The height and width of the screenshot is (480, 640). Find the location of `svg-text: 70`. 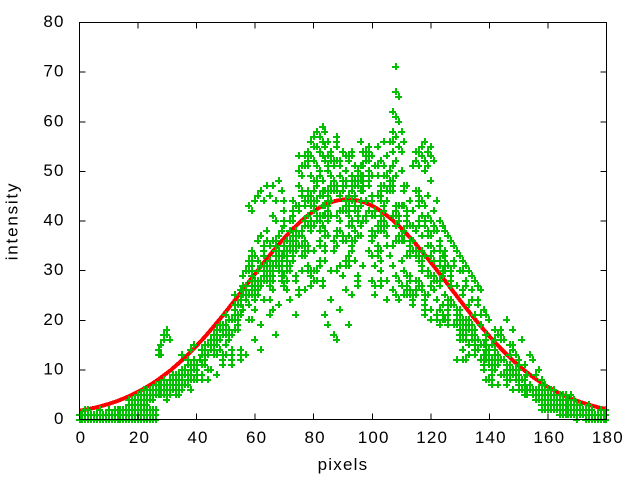

svg-text: 70 is located at coordinates (53, 71).